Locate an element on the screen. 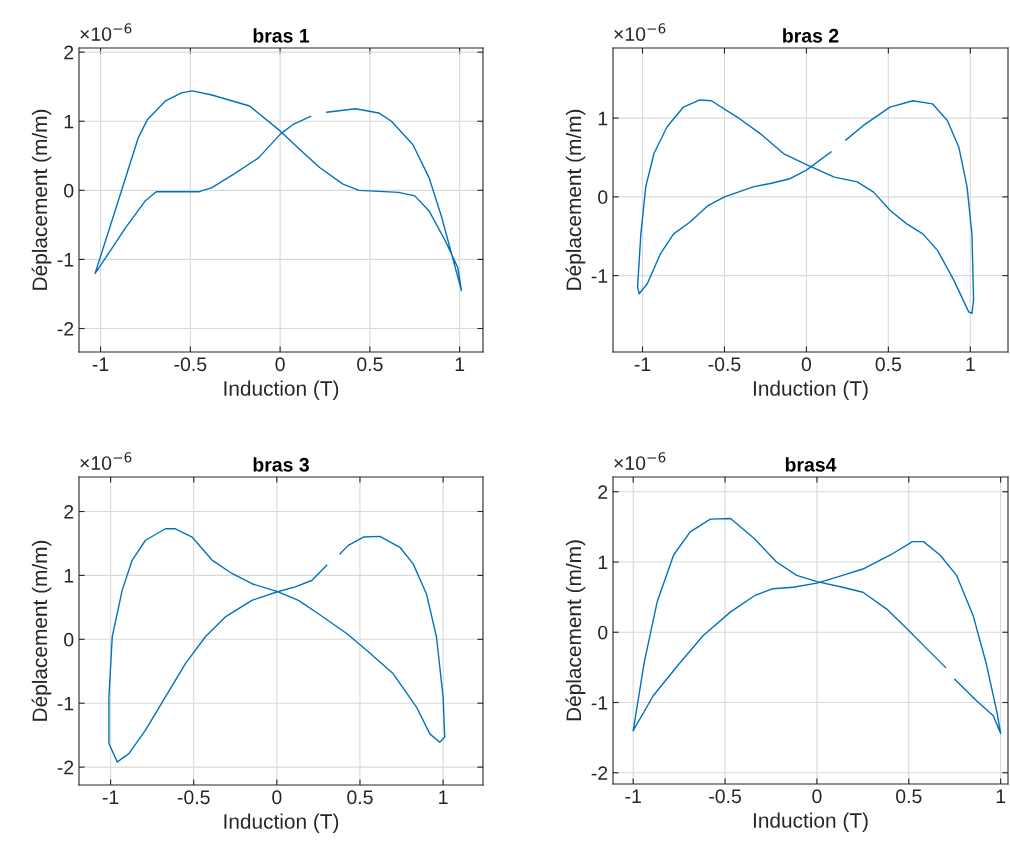 The height and width of the screenshot is (863, 1010). chart-title: bras 1 is located at coordinates (281, 35).